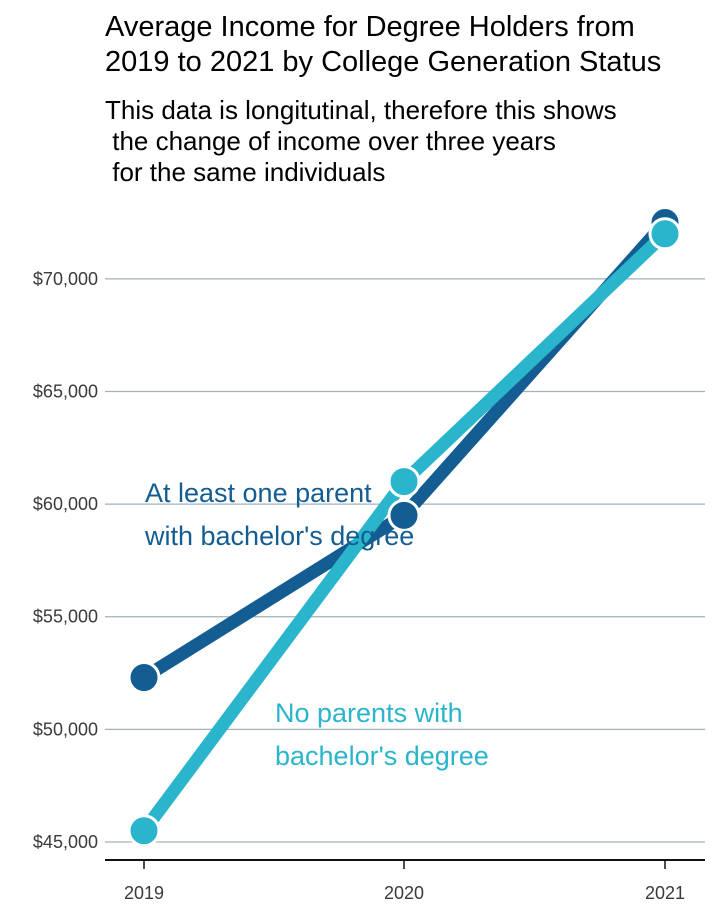 Image resolution: width=720 pixels, height=921 pixels. What do you see at coordinates (382, 756) in the screenshot?
I see `series-label: bachelor's degree` at bounding box center [382, 756].